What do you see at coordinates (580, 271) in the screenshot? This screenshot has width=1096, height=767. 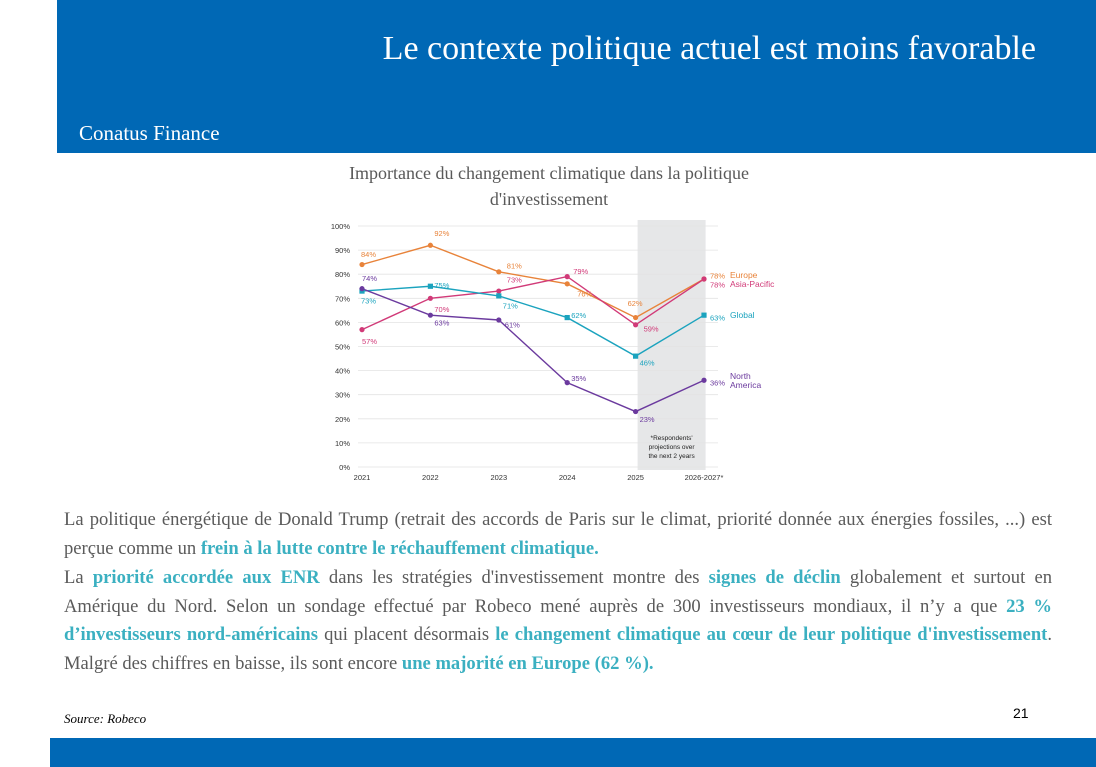 I see `data-label: 79%` at bounding box center [580, 271].